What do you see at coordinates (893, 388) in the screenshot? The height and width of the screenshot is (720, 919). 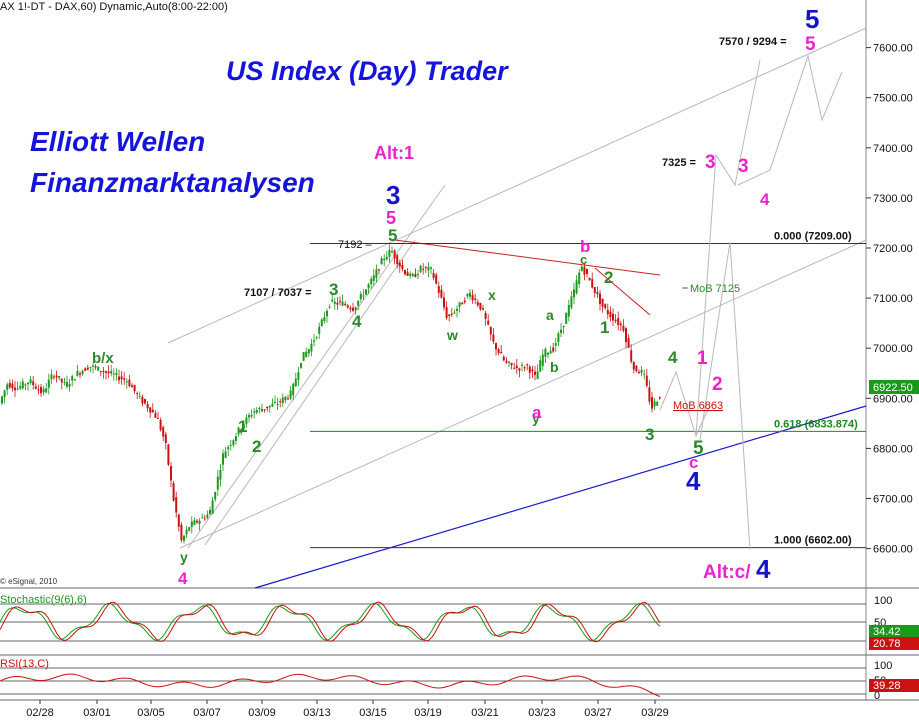 I see `last-price-text: 6922.50` at bounding box center [893, 388].